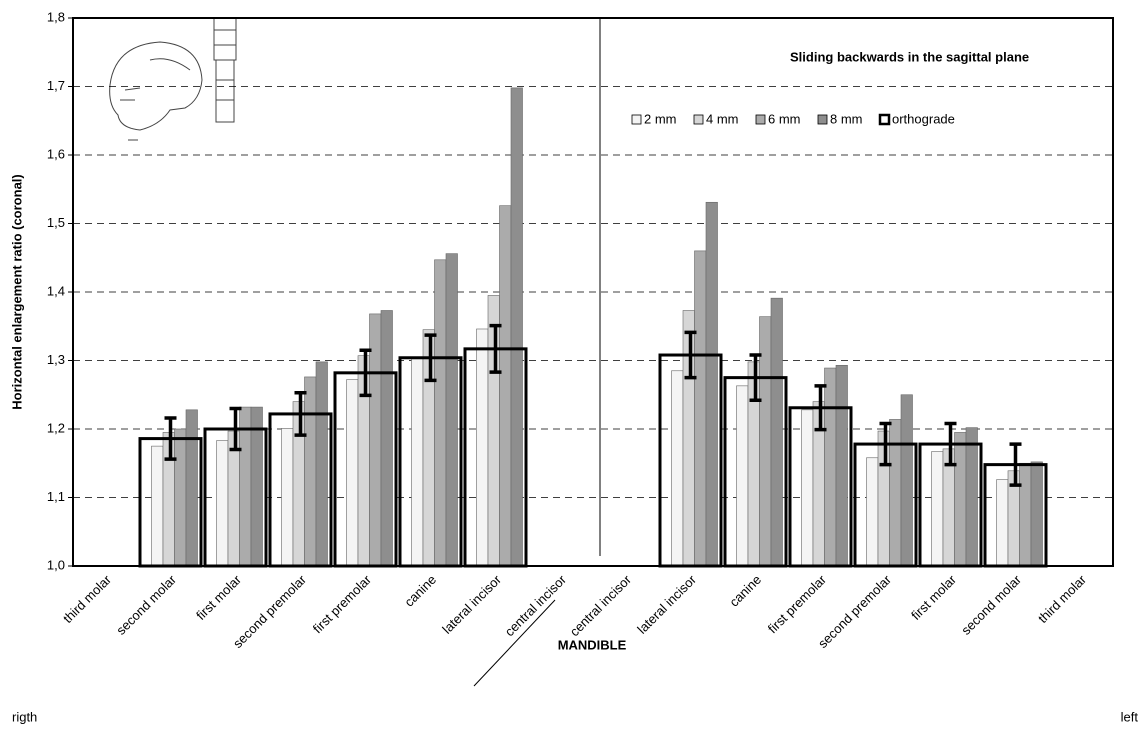  I want to click on y-tick-label: 1,2, so click(56, 427).